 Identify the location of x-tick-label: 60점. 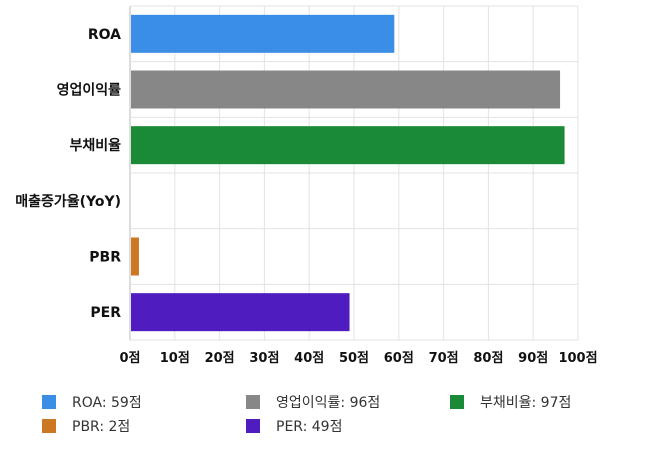
(399, 358).